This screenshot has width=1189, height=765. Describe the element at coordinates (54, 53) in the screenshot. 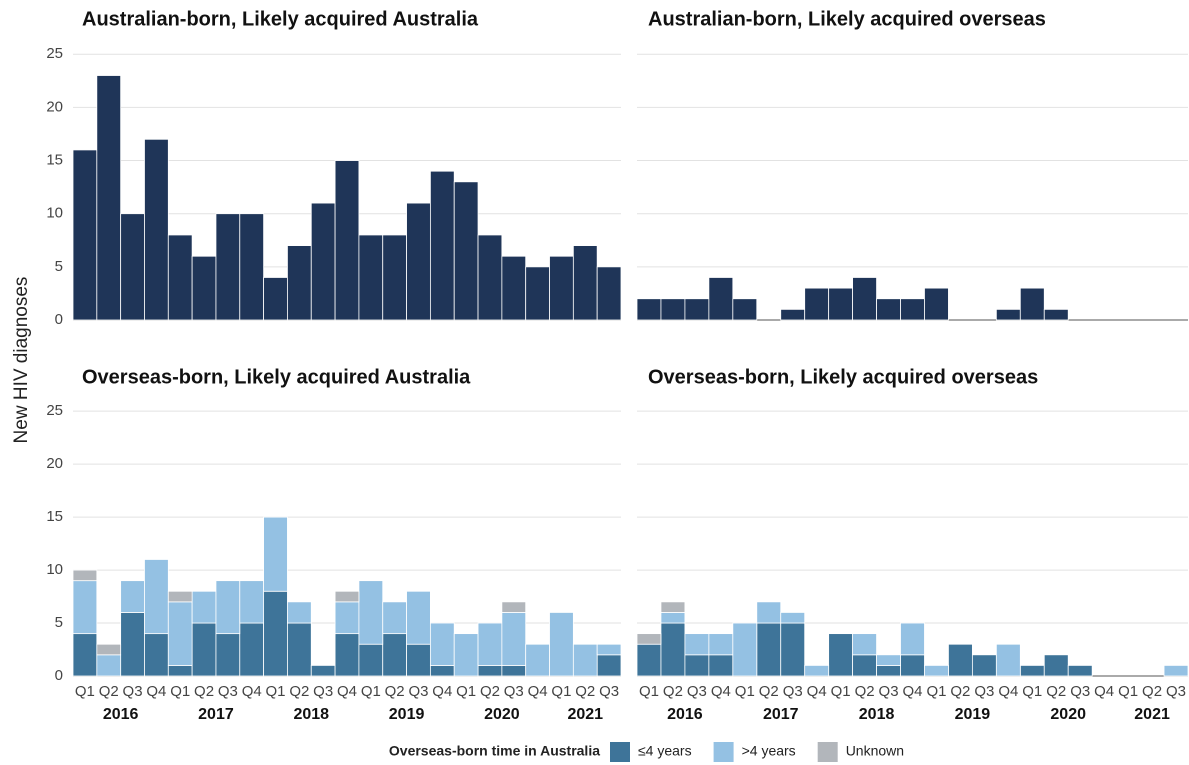

I see `y-tick-label: 25` at that location.